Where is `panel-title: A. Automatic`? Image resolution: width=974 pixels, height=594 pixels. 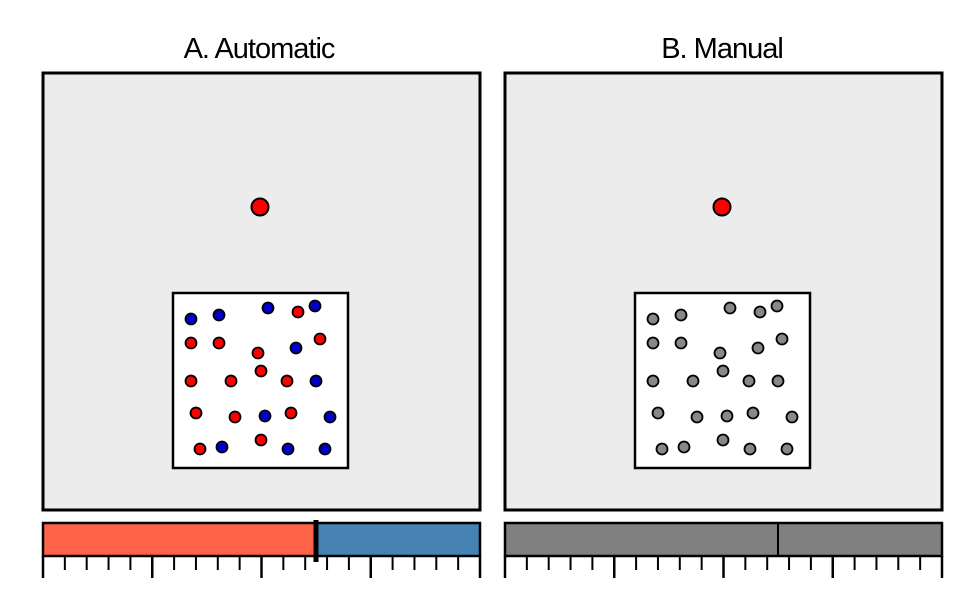 panel-title: A. Automatic is located at coordinates (259, 49).